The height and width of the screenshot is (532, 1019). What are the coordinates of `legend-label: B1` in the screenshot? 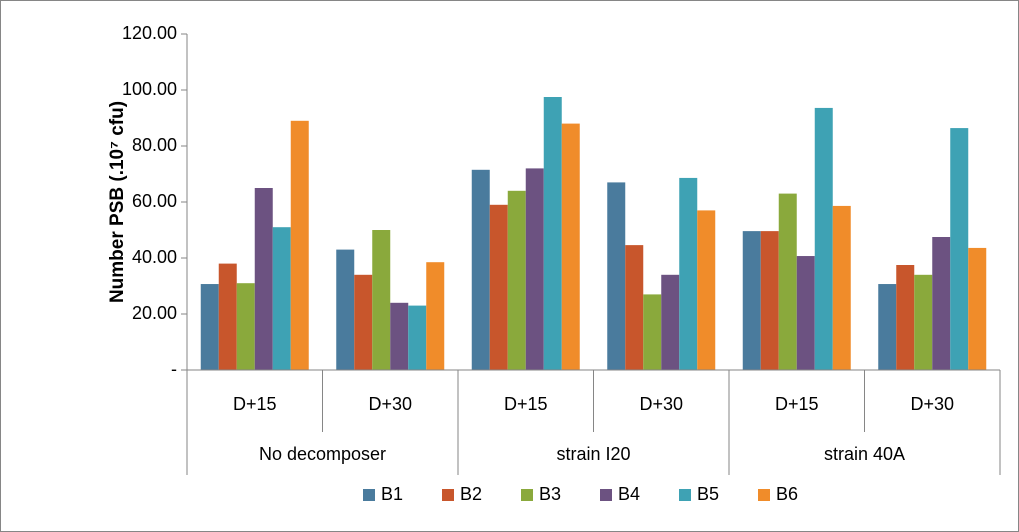 It's located at (392, 494).